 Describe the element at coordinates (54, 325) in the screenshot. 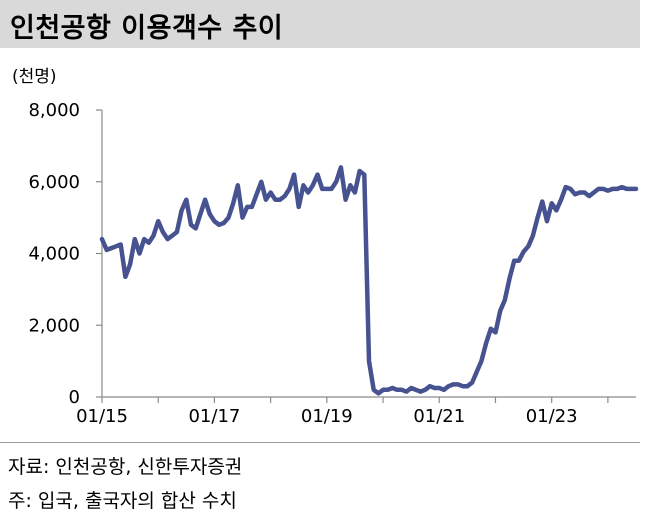

I see `y-tick-label: 2,000` at that location.